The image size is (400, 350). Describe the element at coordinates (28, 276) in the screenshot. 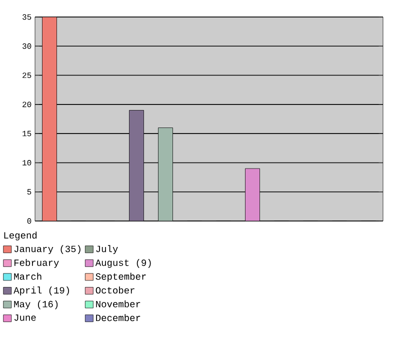

I see `legend-label: March` at that location.